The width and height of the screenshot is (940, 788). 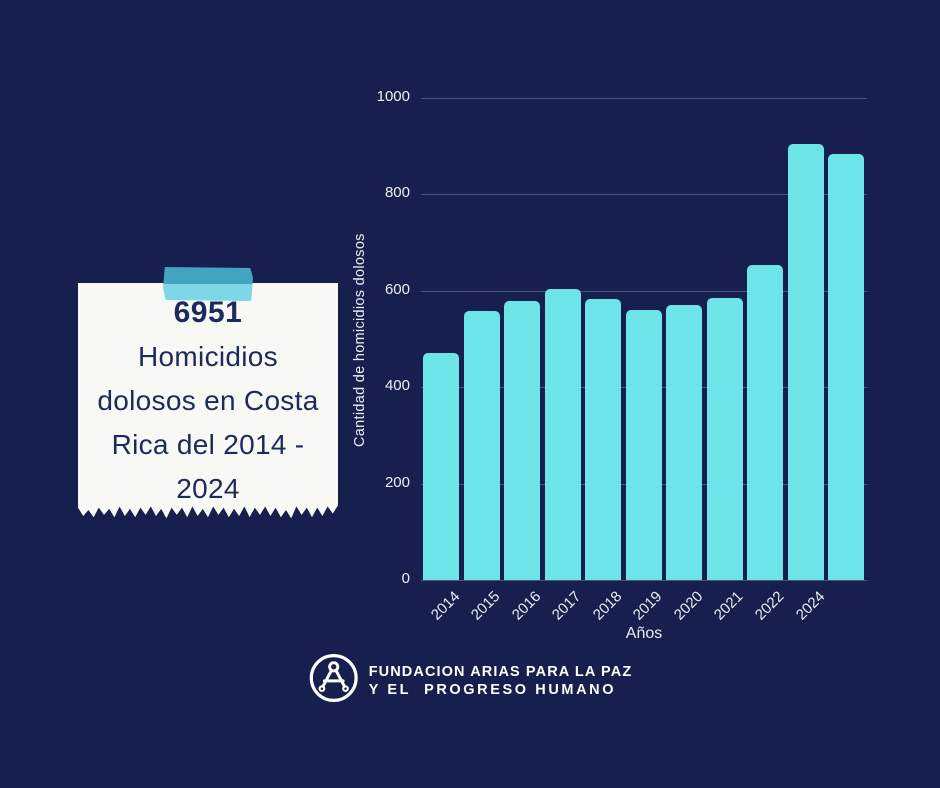 I want to click on note-total-value: 6951, so click(x=208, y=312).